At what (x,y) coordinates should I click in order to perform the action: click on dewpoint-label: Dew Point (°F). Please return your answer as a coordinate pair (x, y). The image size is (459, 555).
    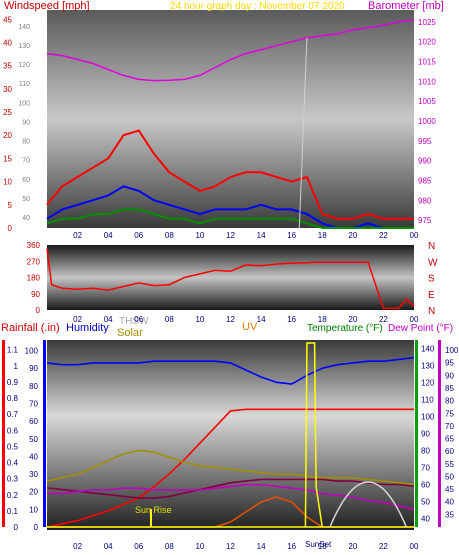
    Looking at the image, I should click on (420, 328).